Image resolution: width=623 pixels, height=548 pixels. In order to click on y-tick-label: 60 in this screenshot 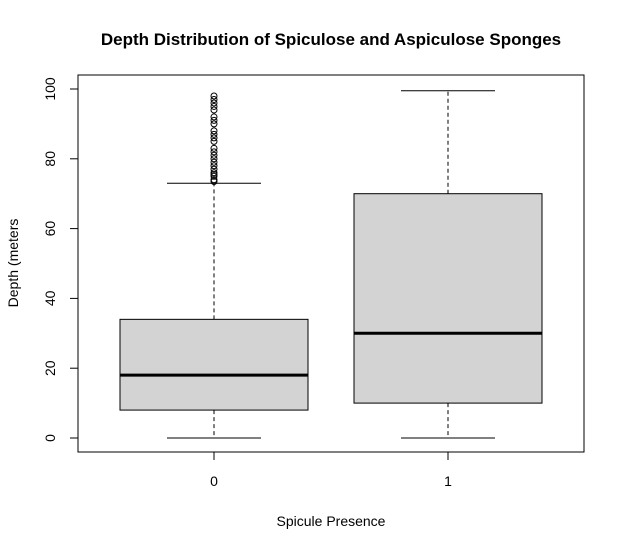, I will do `click(50, 229)`.